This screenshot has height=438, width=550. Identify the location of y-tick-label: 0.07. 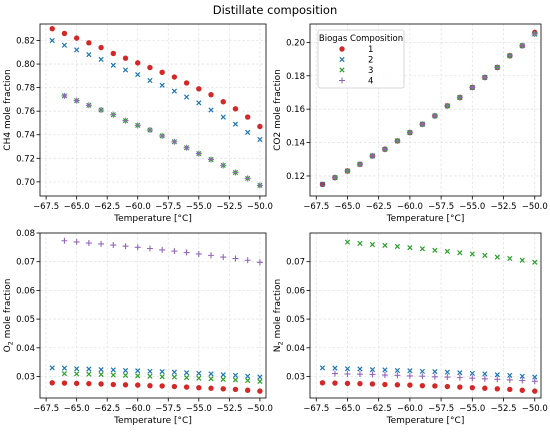
(25, 263).